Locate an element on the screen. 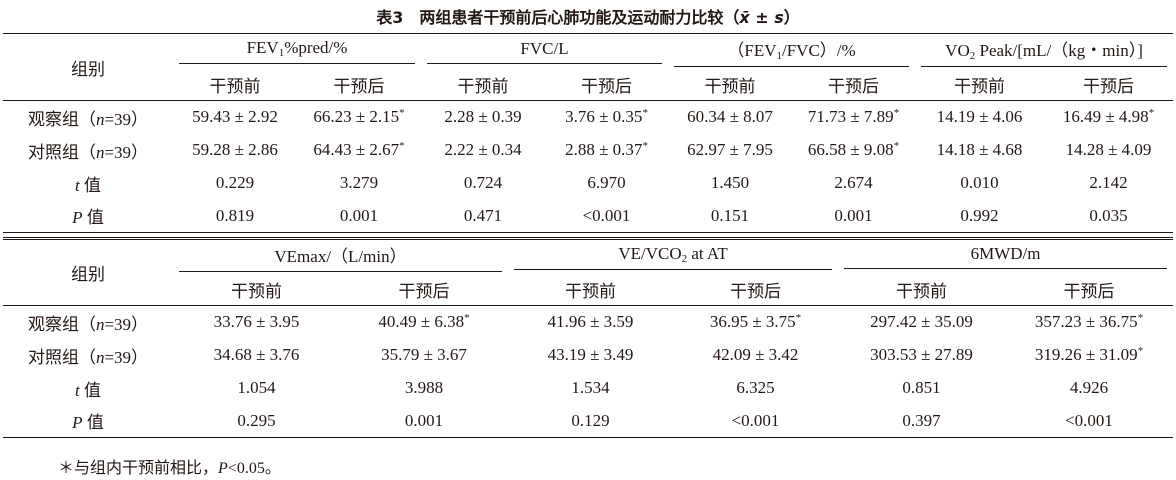 This screenshot has width=1176, height=480. cell: 2.142 is located at coordinates (1108, 183).